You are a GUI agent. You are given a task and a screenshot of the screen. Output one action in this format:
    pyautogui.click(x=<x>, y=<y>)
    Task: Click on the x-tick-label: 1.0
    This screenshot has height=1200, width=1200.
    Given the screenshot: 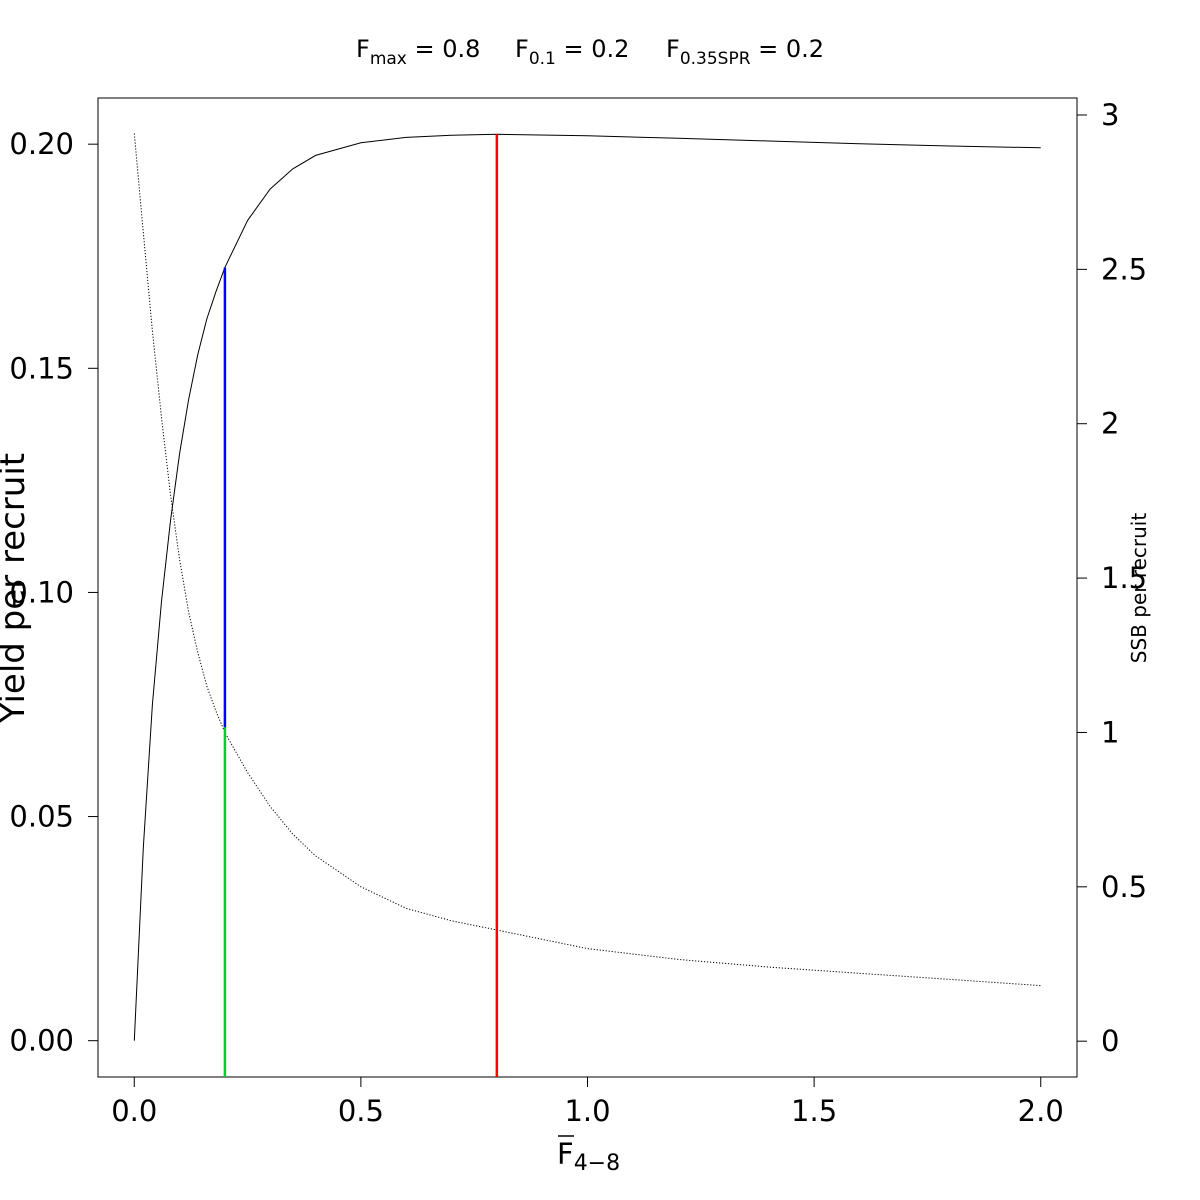 What is the action you would take?
    pyautogui.click(x=587, y=1111)
    